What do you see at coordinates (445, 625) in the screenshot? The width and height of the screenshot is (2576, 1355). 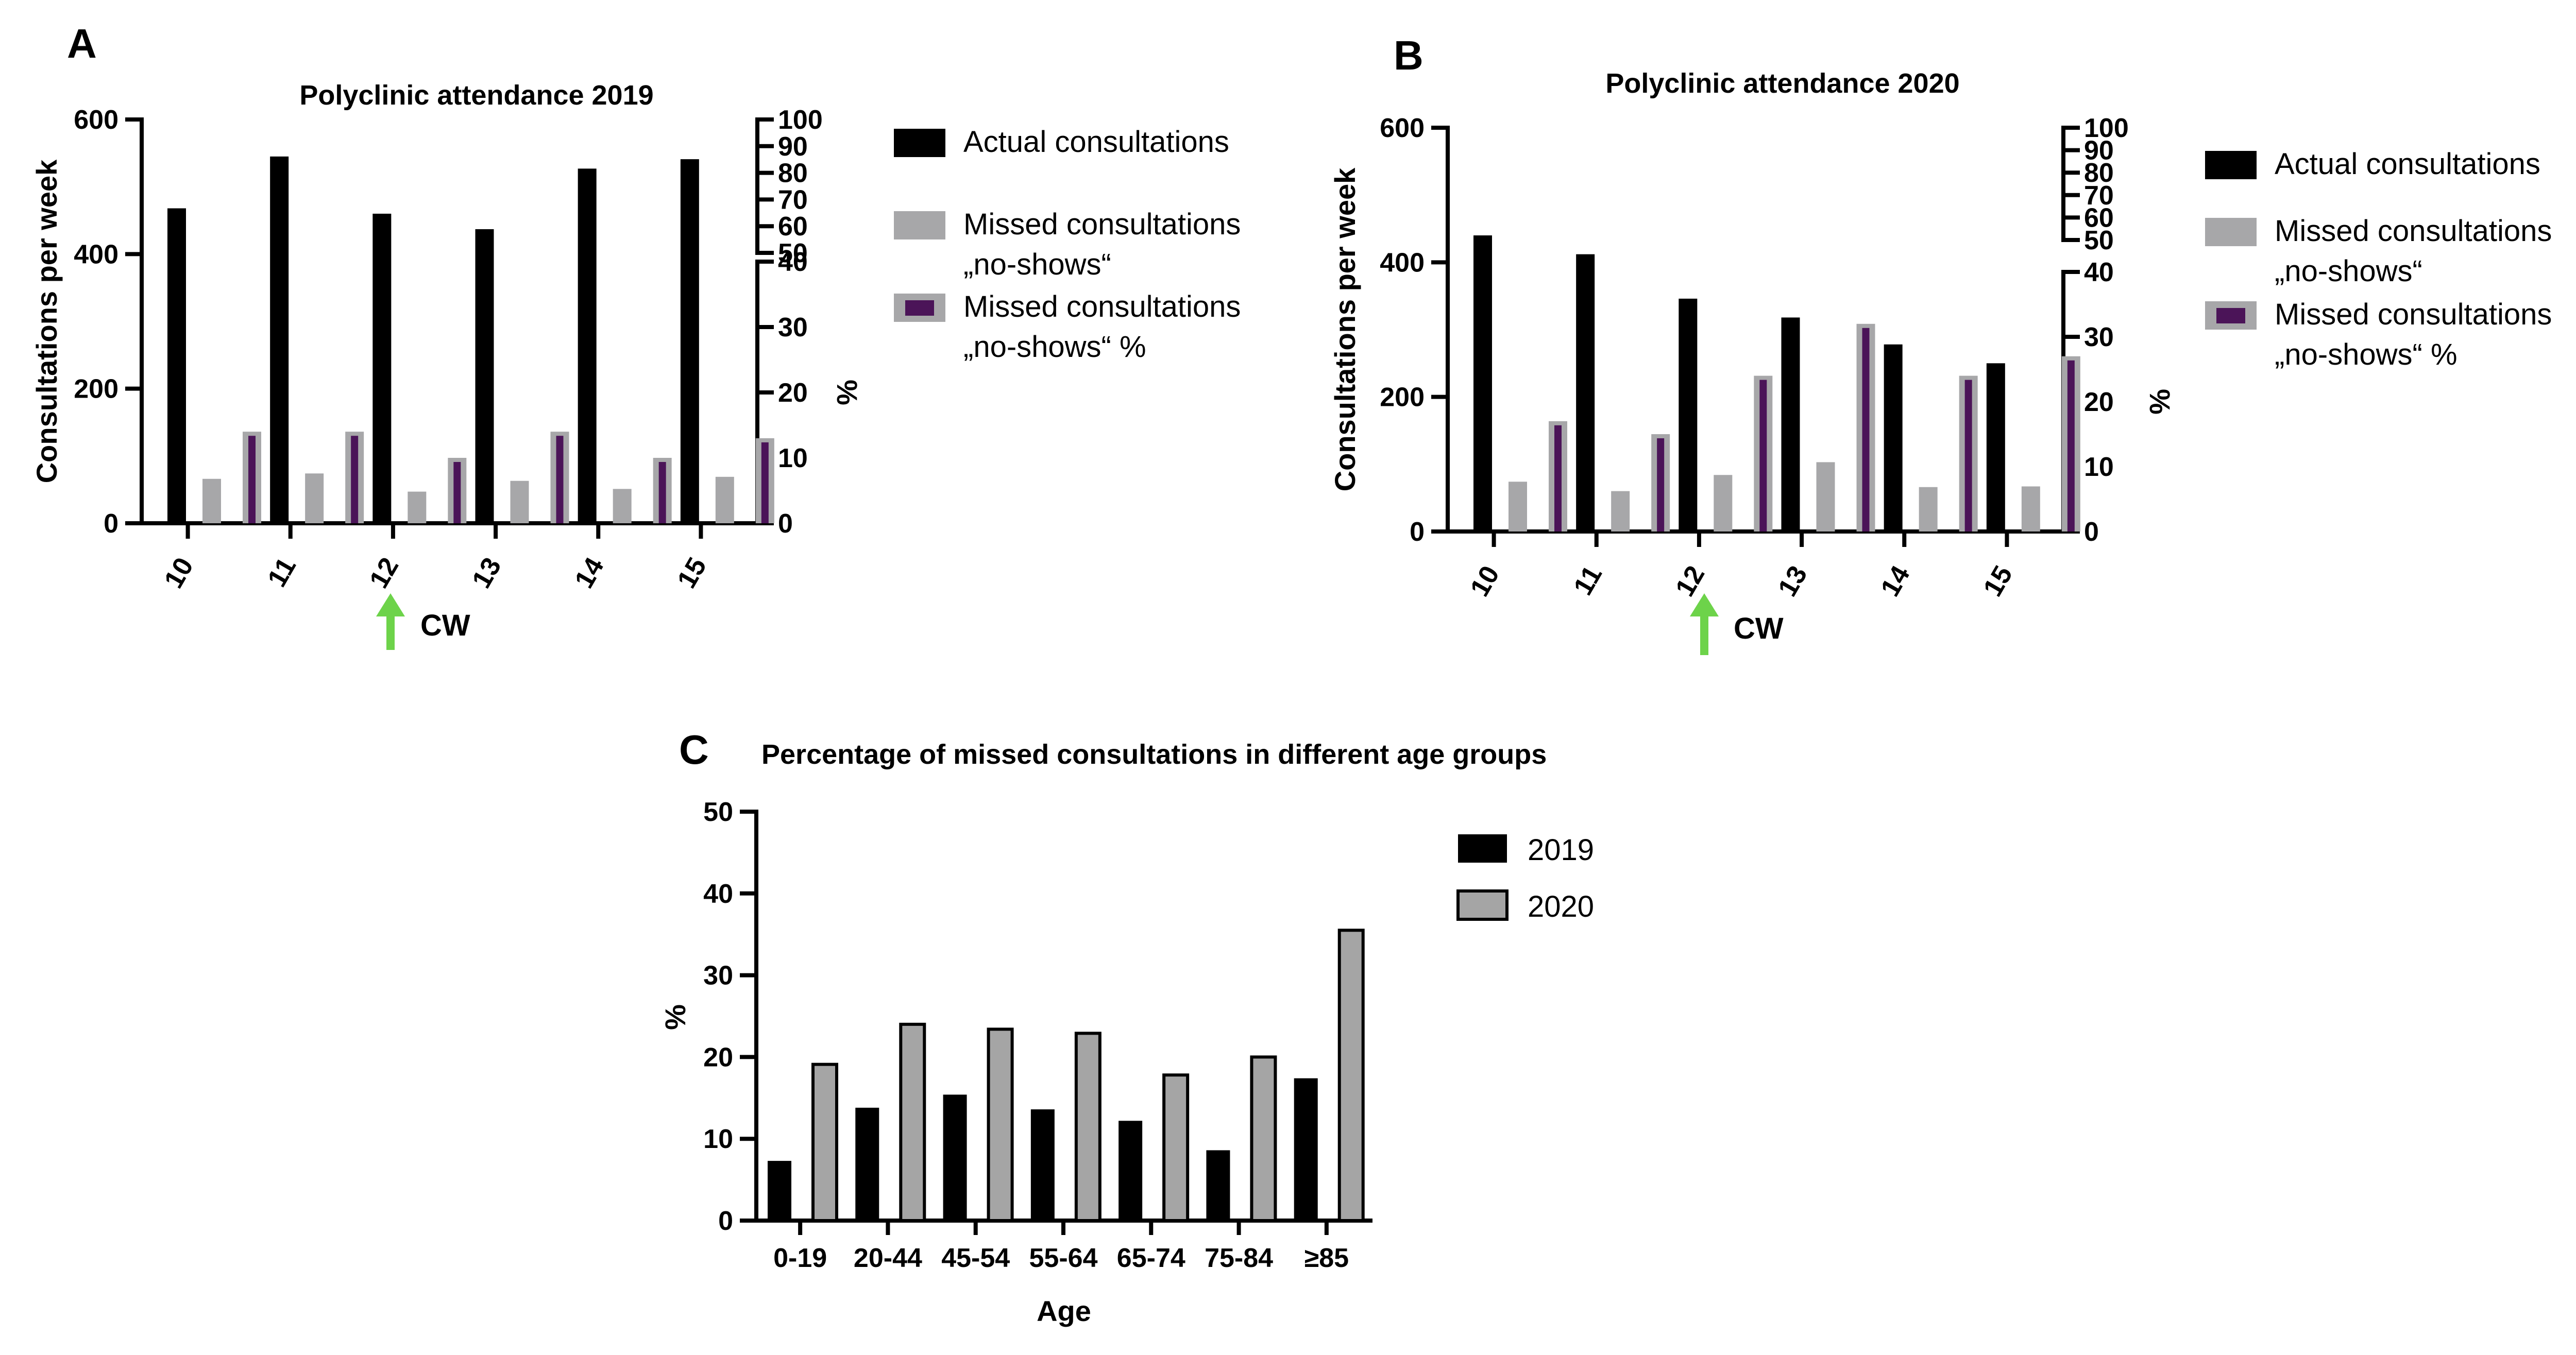 I see `cw-annotation: CW` at bounding box center [445, 625].